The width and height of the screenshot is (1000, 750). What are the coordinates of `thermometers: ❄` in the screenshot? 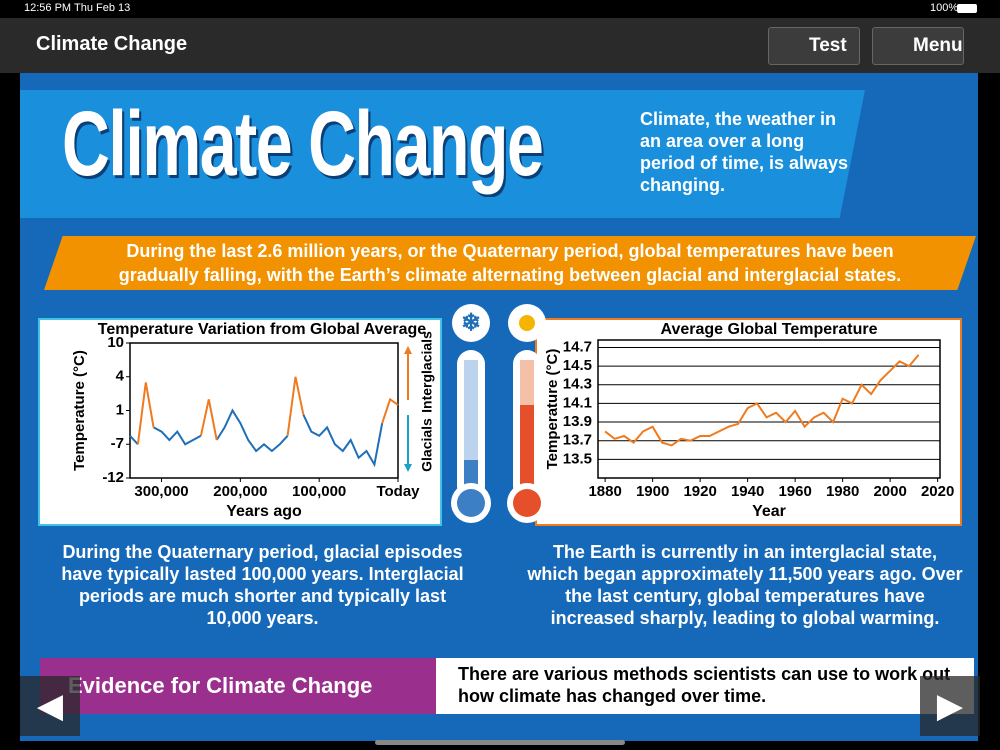 It's located at (499, 413).